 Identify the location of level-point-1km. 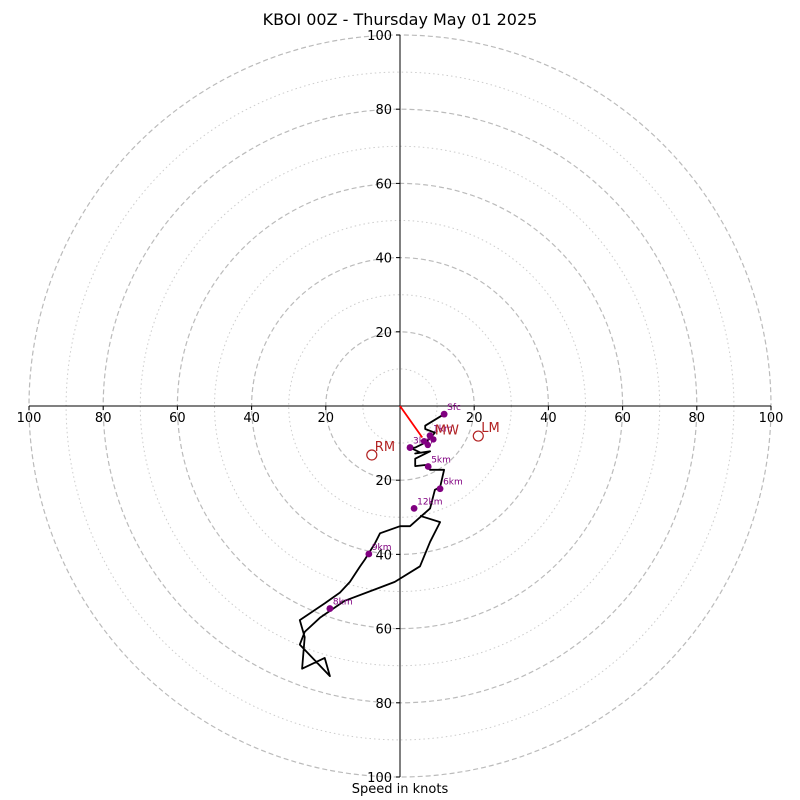
(430, 436).